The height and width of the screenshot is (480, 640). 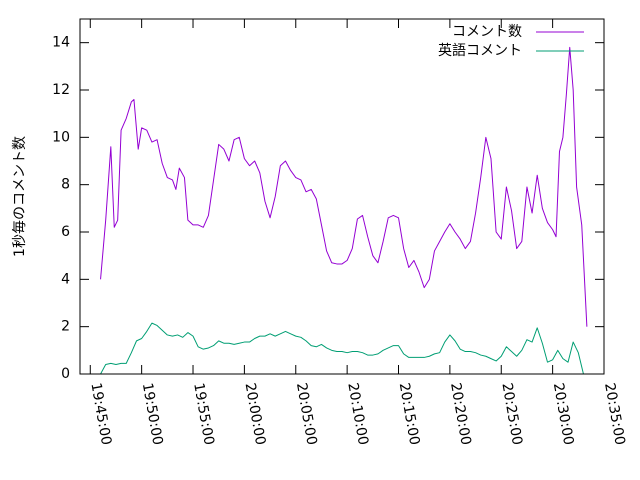 I want to click on x-tick-label: 20:05:00, so click(x=306, y=414).